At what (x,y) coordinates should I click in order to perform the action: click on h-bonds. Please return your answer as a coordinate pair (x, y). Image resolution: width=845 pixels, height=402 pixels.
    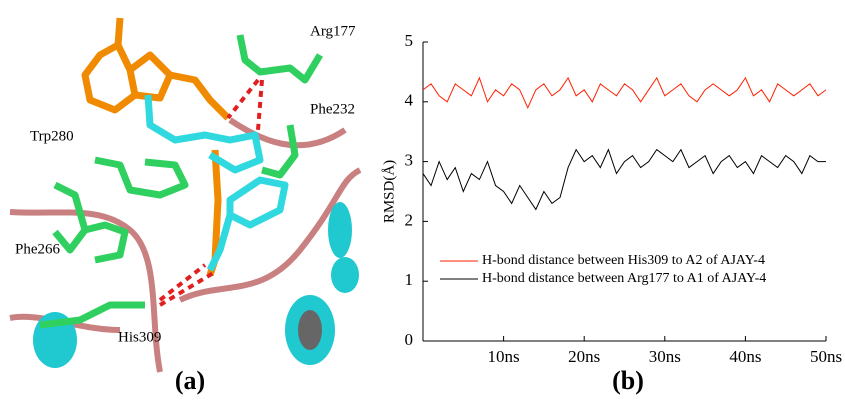
    Looking at the image, I should click on (211, 192).